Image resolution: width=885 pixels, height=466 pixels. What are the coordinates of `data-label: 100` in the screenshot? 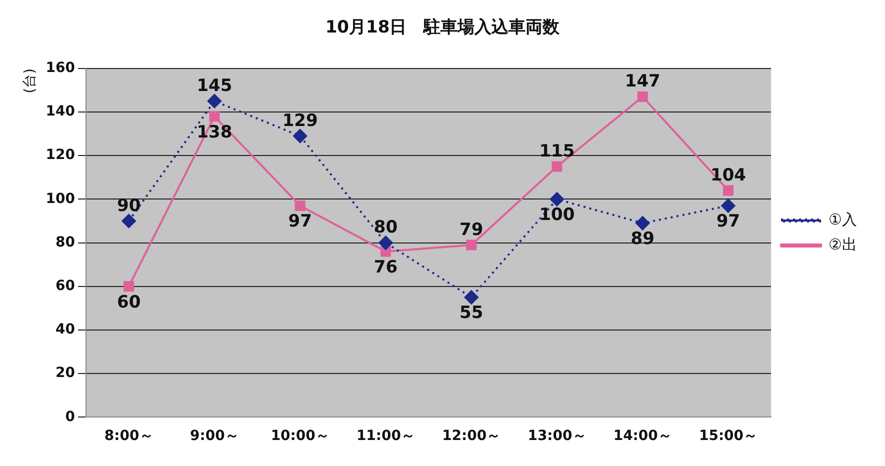 It's located at (557, 215).